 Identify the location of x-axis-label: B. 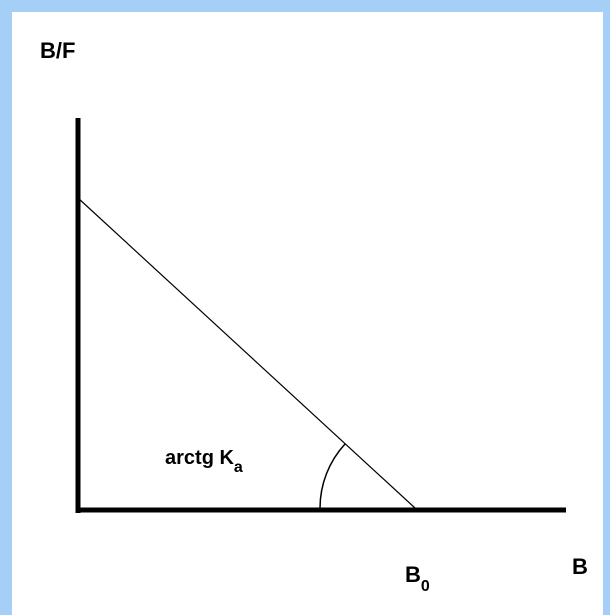
(580, 566).